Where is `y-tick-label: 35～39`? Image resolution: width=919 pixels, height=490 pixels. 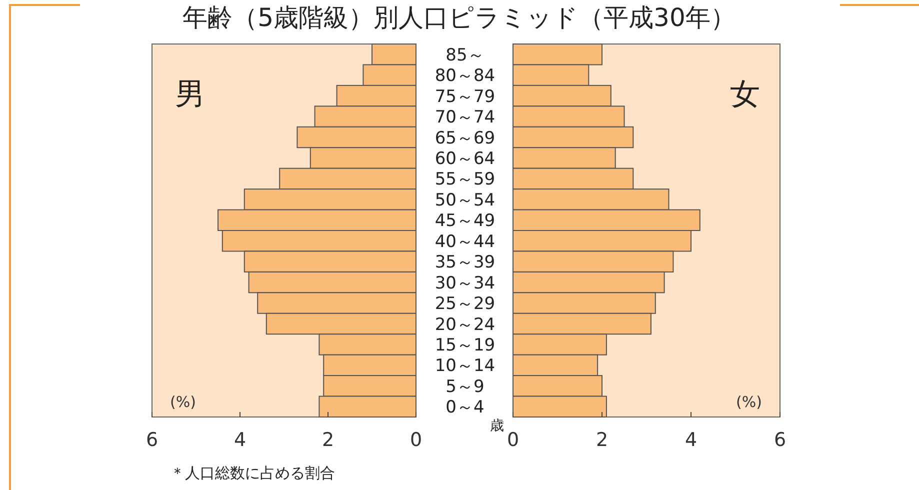 y-tick-label: 35～39 is located at coordinates (465, 262).